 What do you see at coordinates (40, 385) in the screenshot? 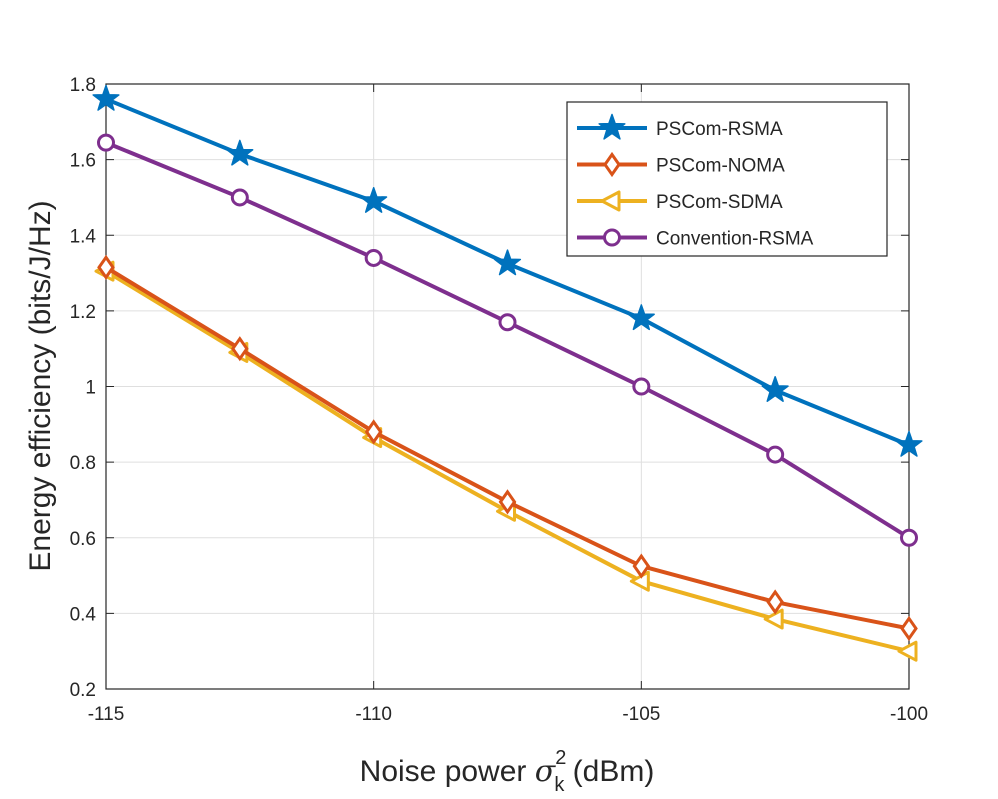
I see `y-axis-title: Energy efficiency (bits/J/Hz)` at bounding box center [40, 385].